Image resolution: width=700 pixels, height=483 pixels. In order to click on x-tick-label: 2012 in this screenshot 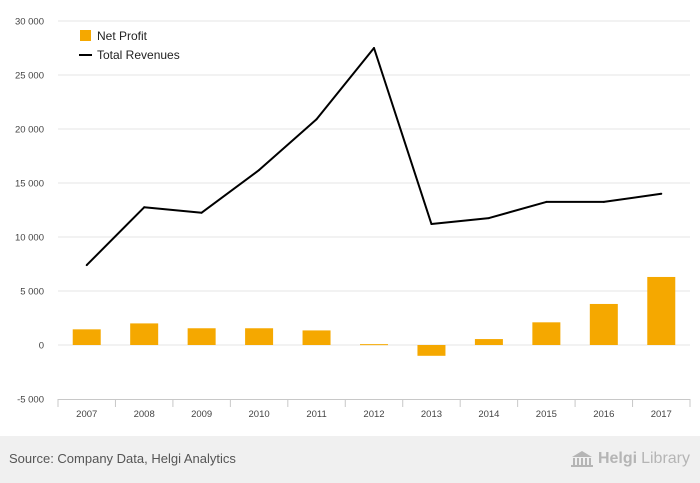, I will do `click(373, 414)`.